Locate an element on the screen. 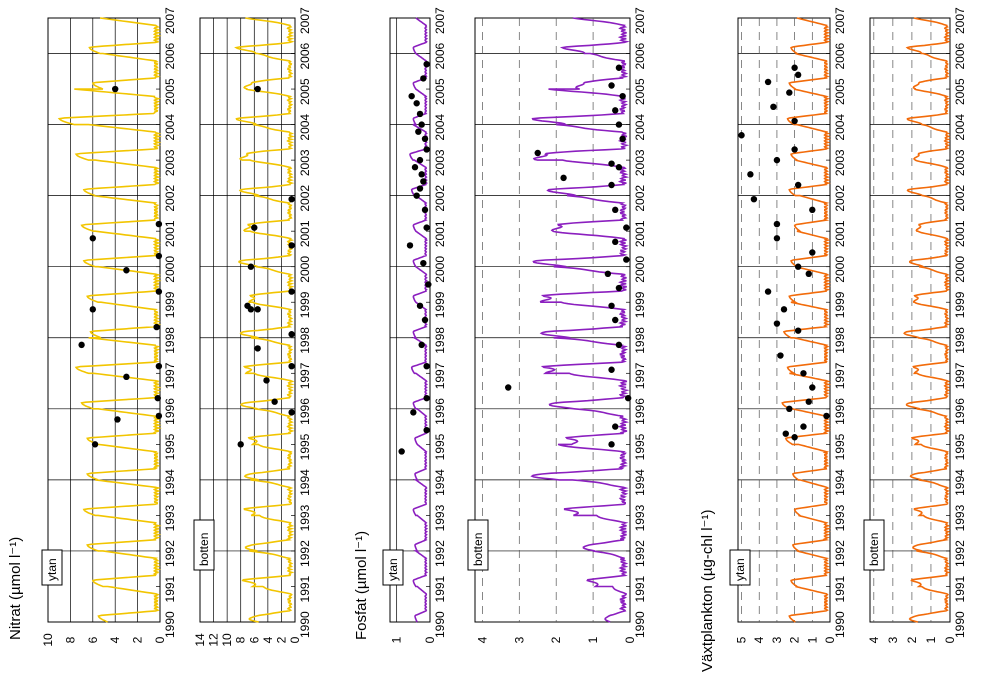  value-tick-label: 14 is located at coordinates (200, 640).